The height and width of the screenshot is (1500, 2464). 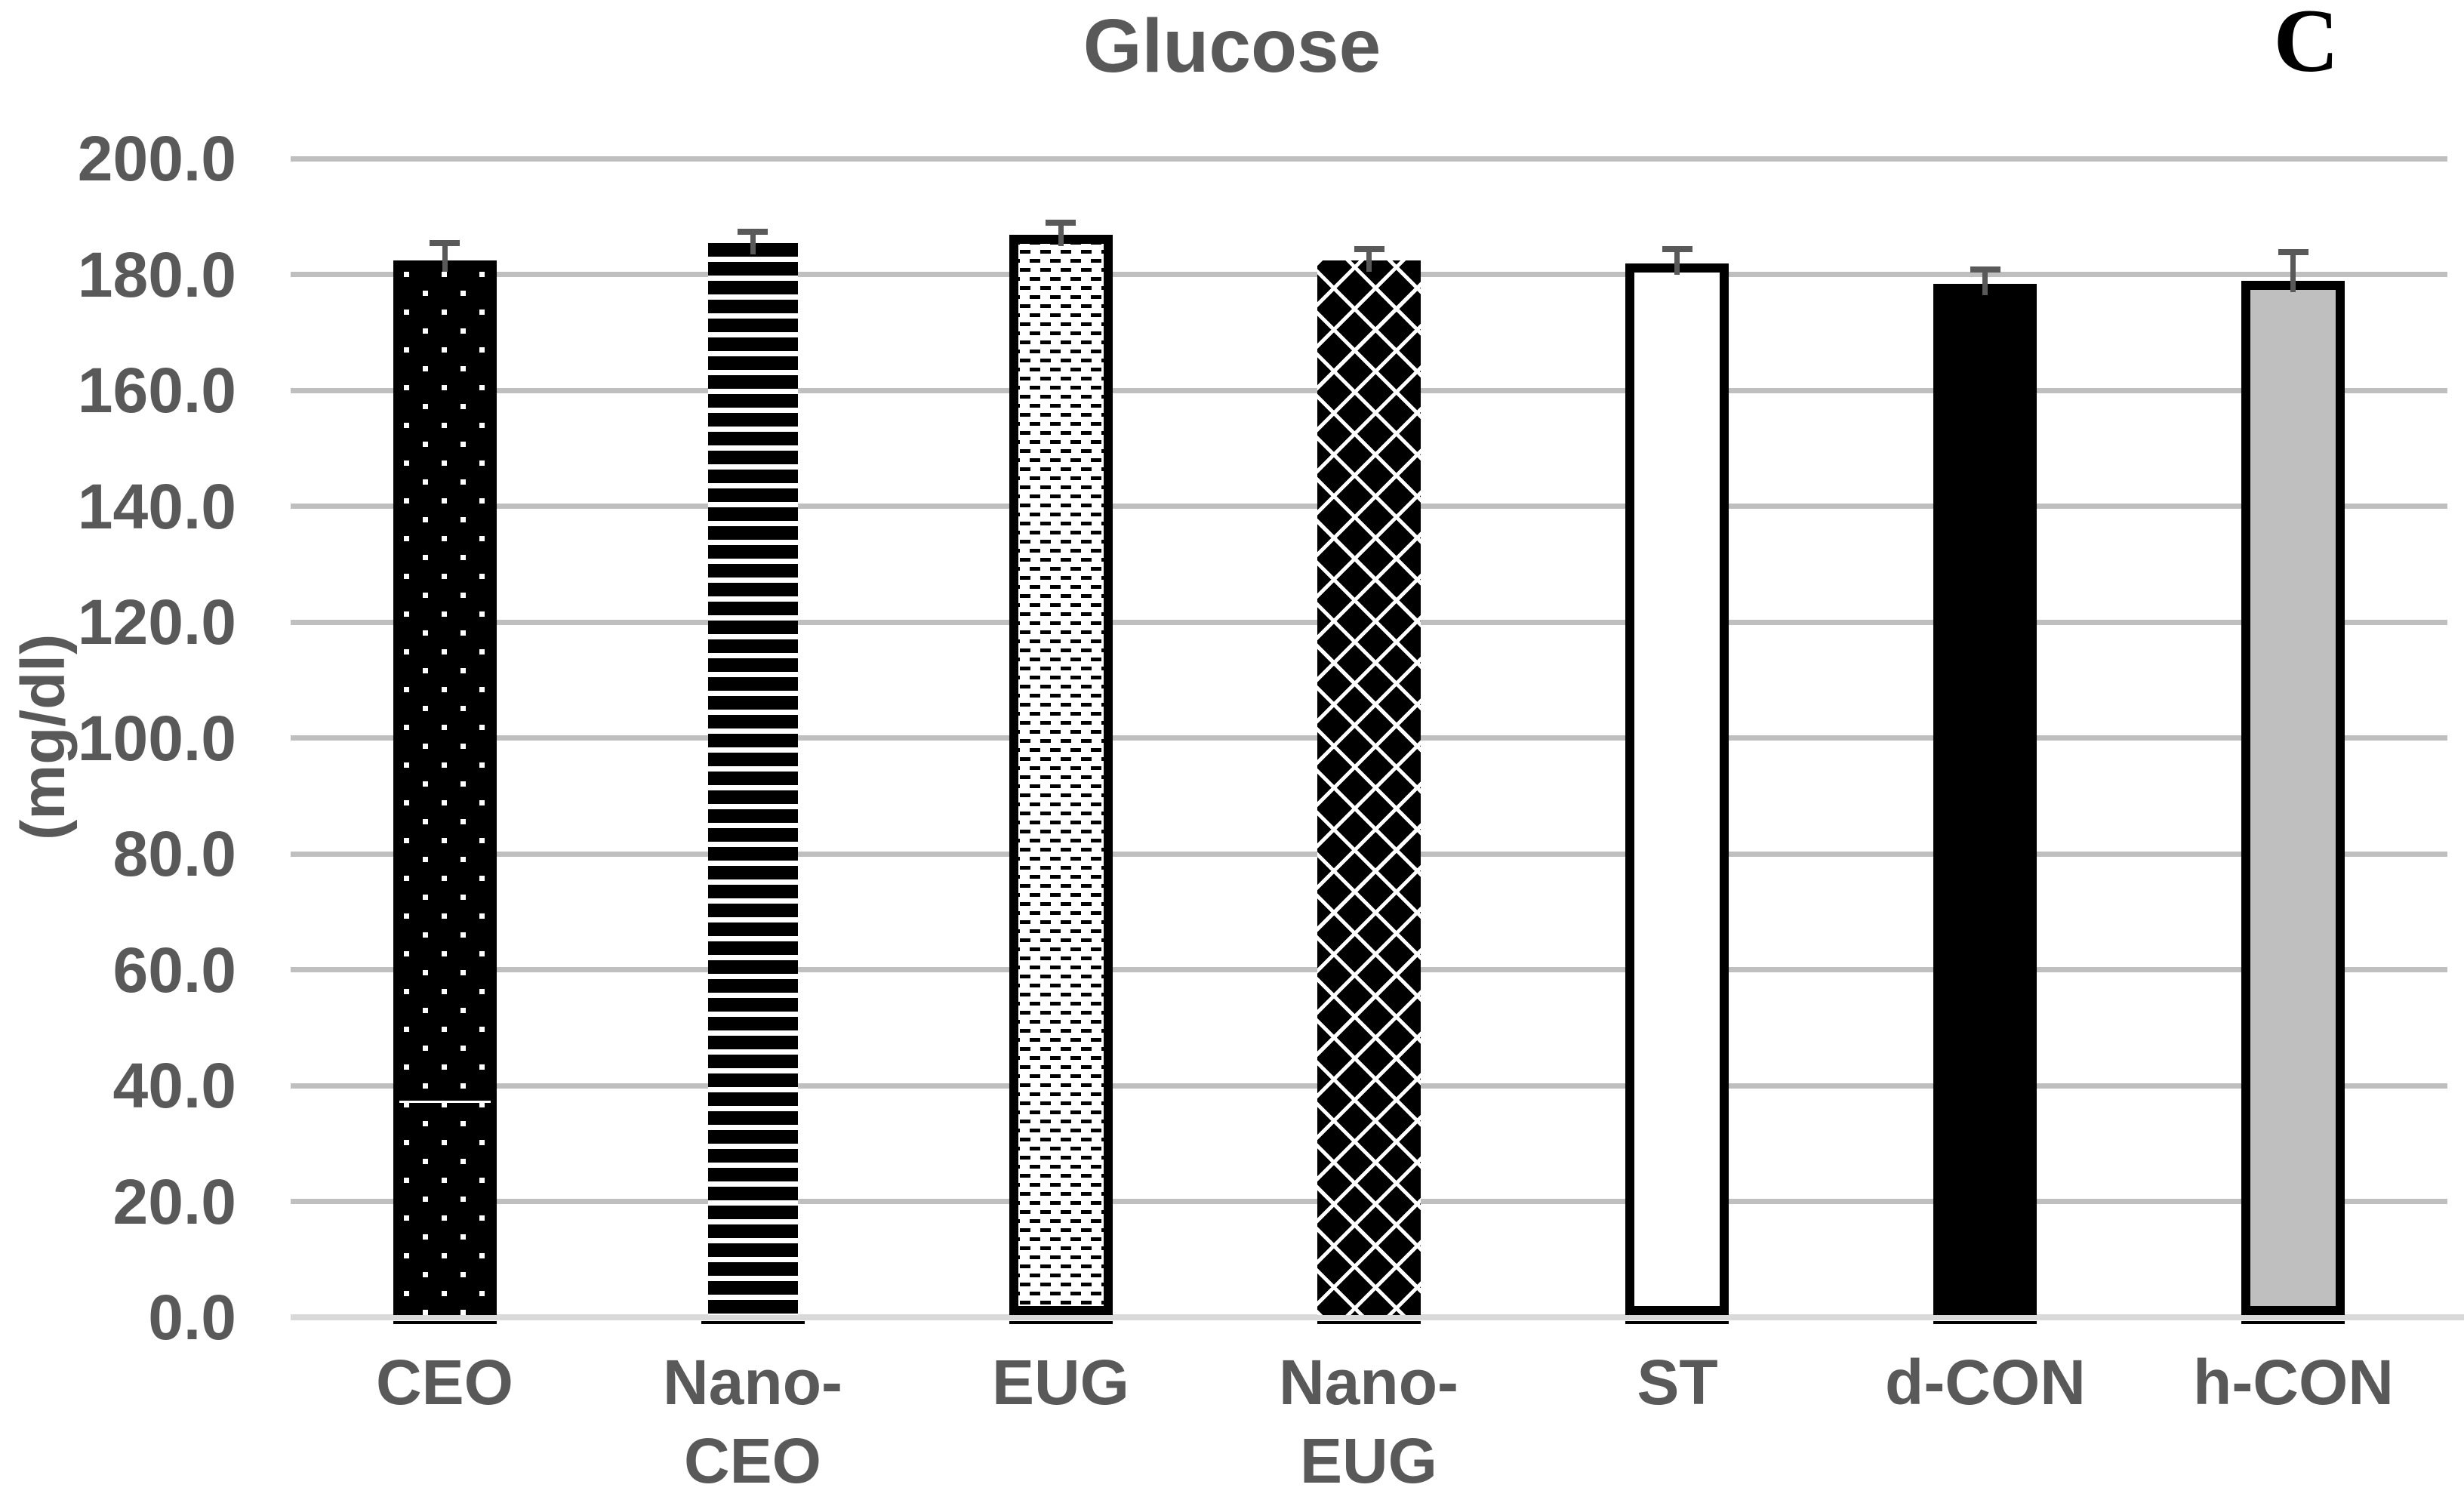 What do you see at coordinates (156, 390) in the screenshot?
I see `y-tick-label: 160.0` at bounding box center [156, 390].